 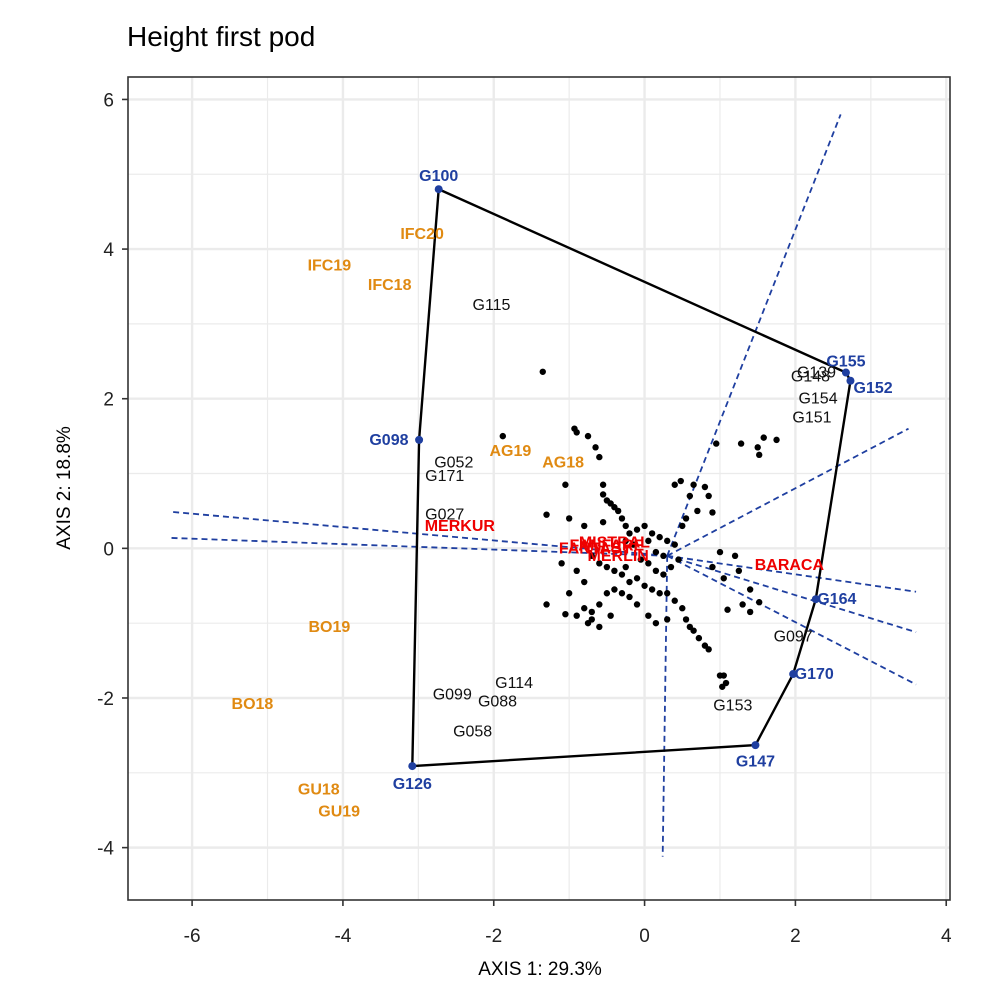 What do you see at coordinates (444, 476) in the screenshot?
I see `genotype-label: G171` at bounding box center [444, 476].